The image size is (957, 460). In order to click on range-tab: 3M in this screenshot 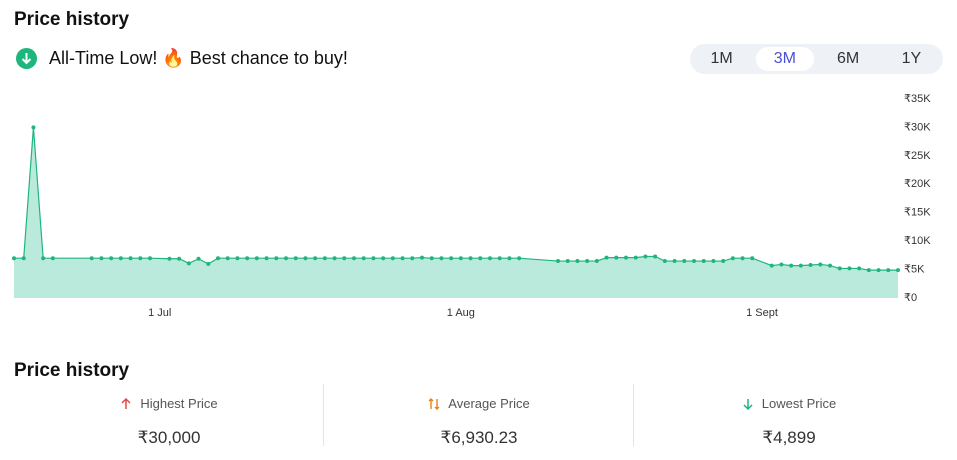, I will do `click(784, 59)`.